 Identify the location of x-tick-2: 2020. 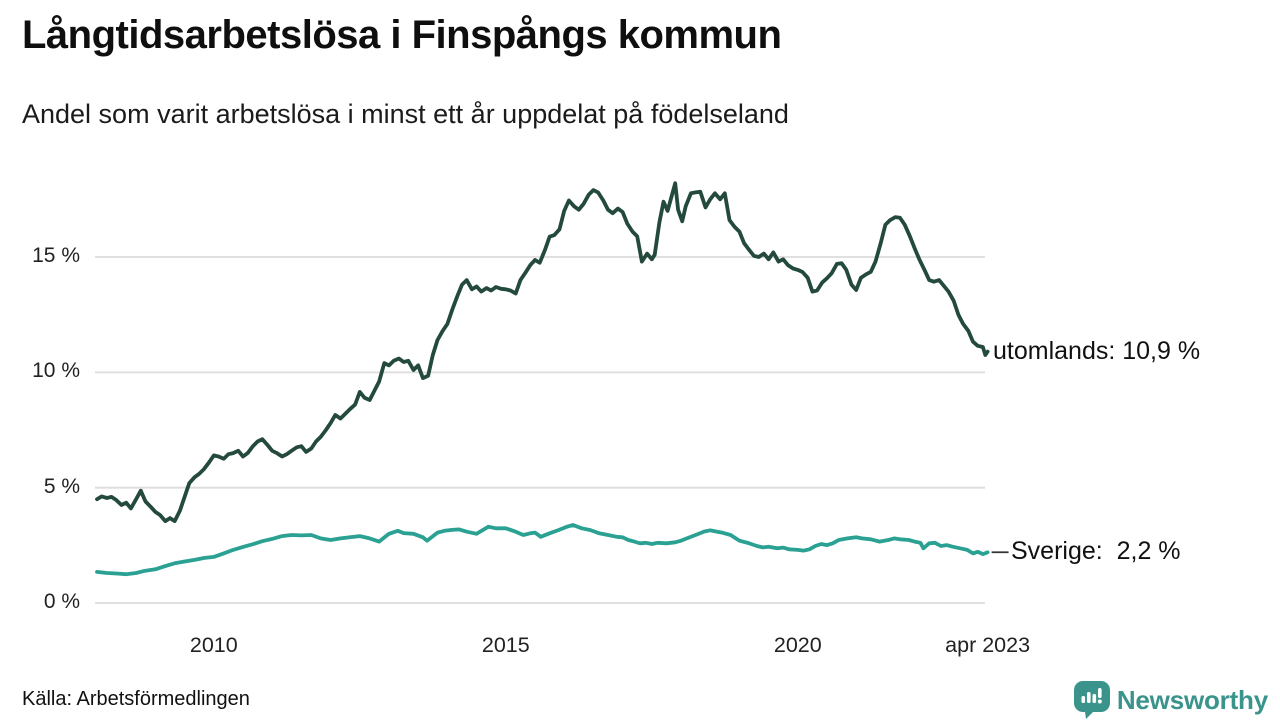
(797, 645).